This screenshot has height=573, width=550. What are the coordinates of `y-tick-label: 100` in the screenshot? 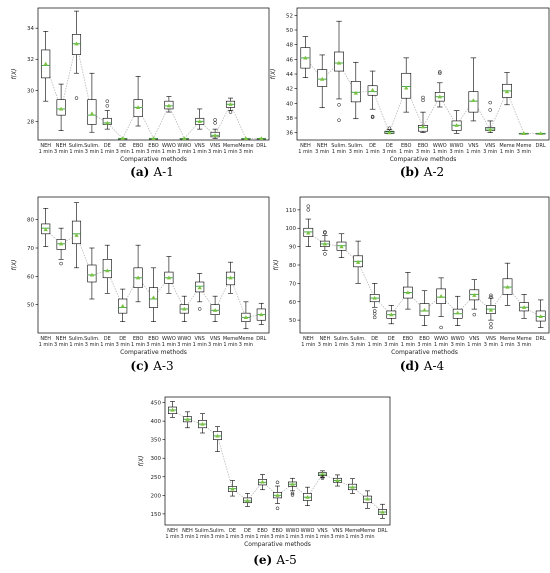 It's located at (291, 229).